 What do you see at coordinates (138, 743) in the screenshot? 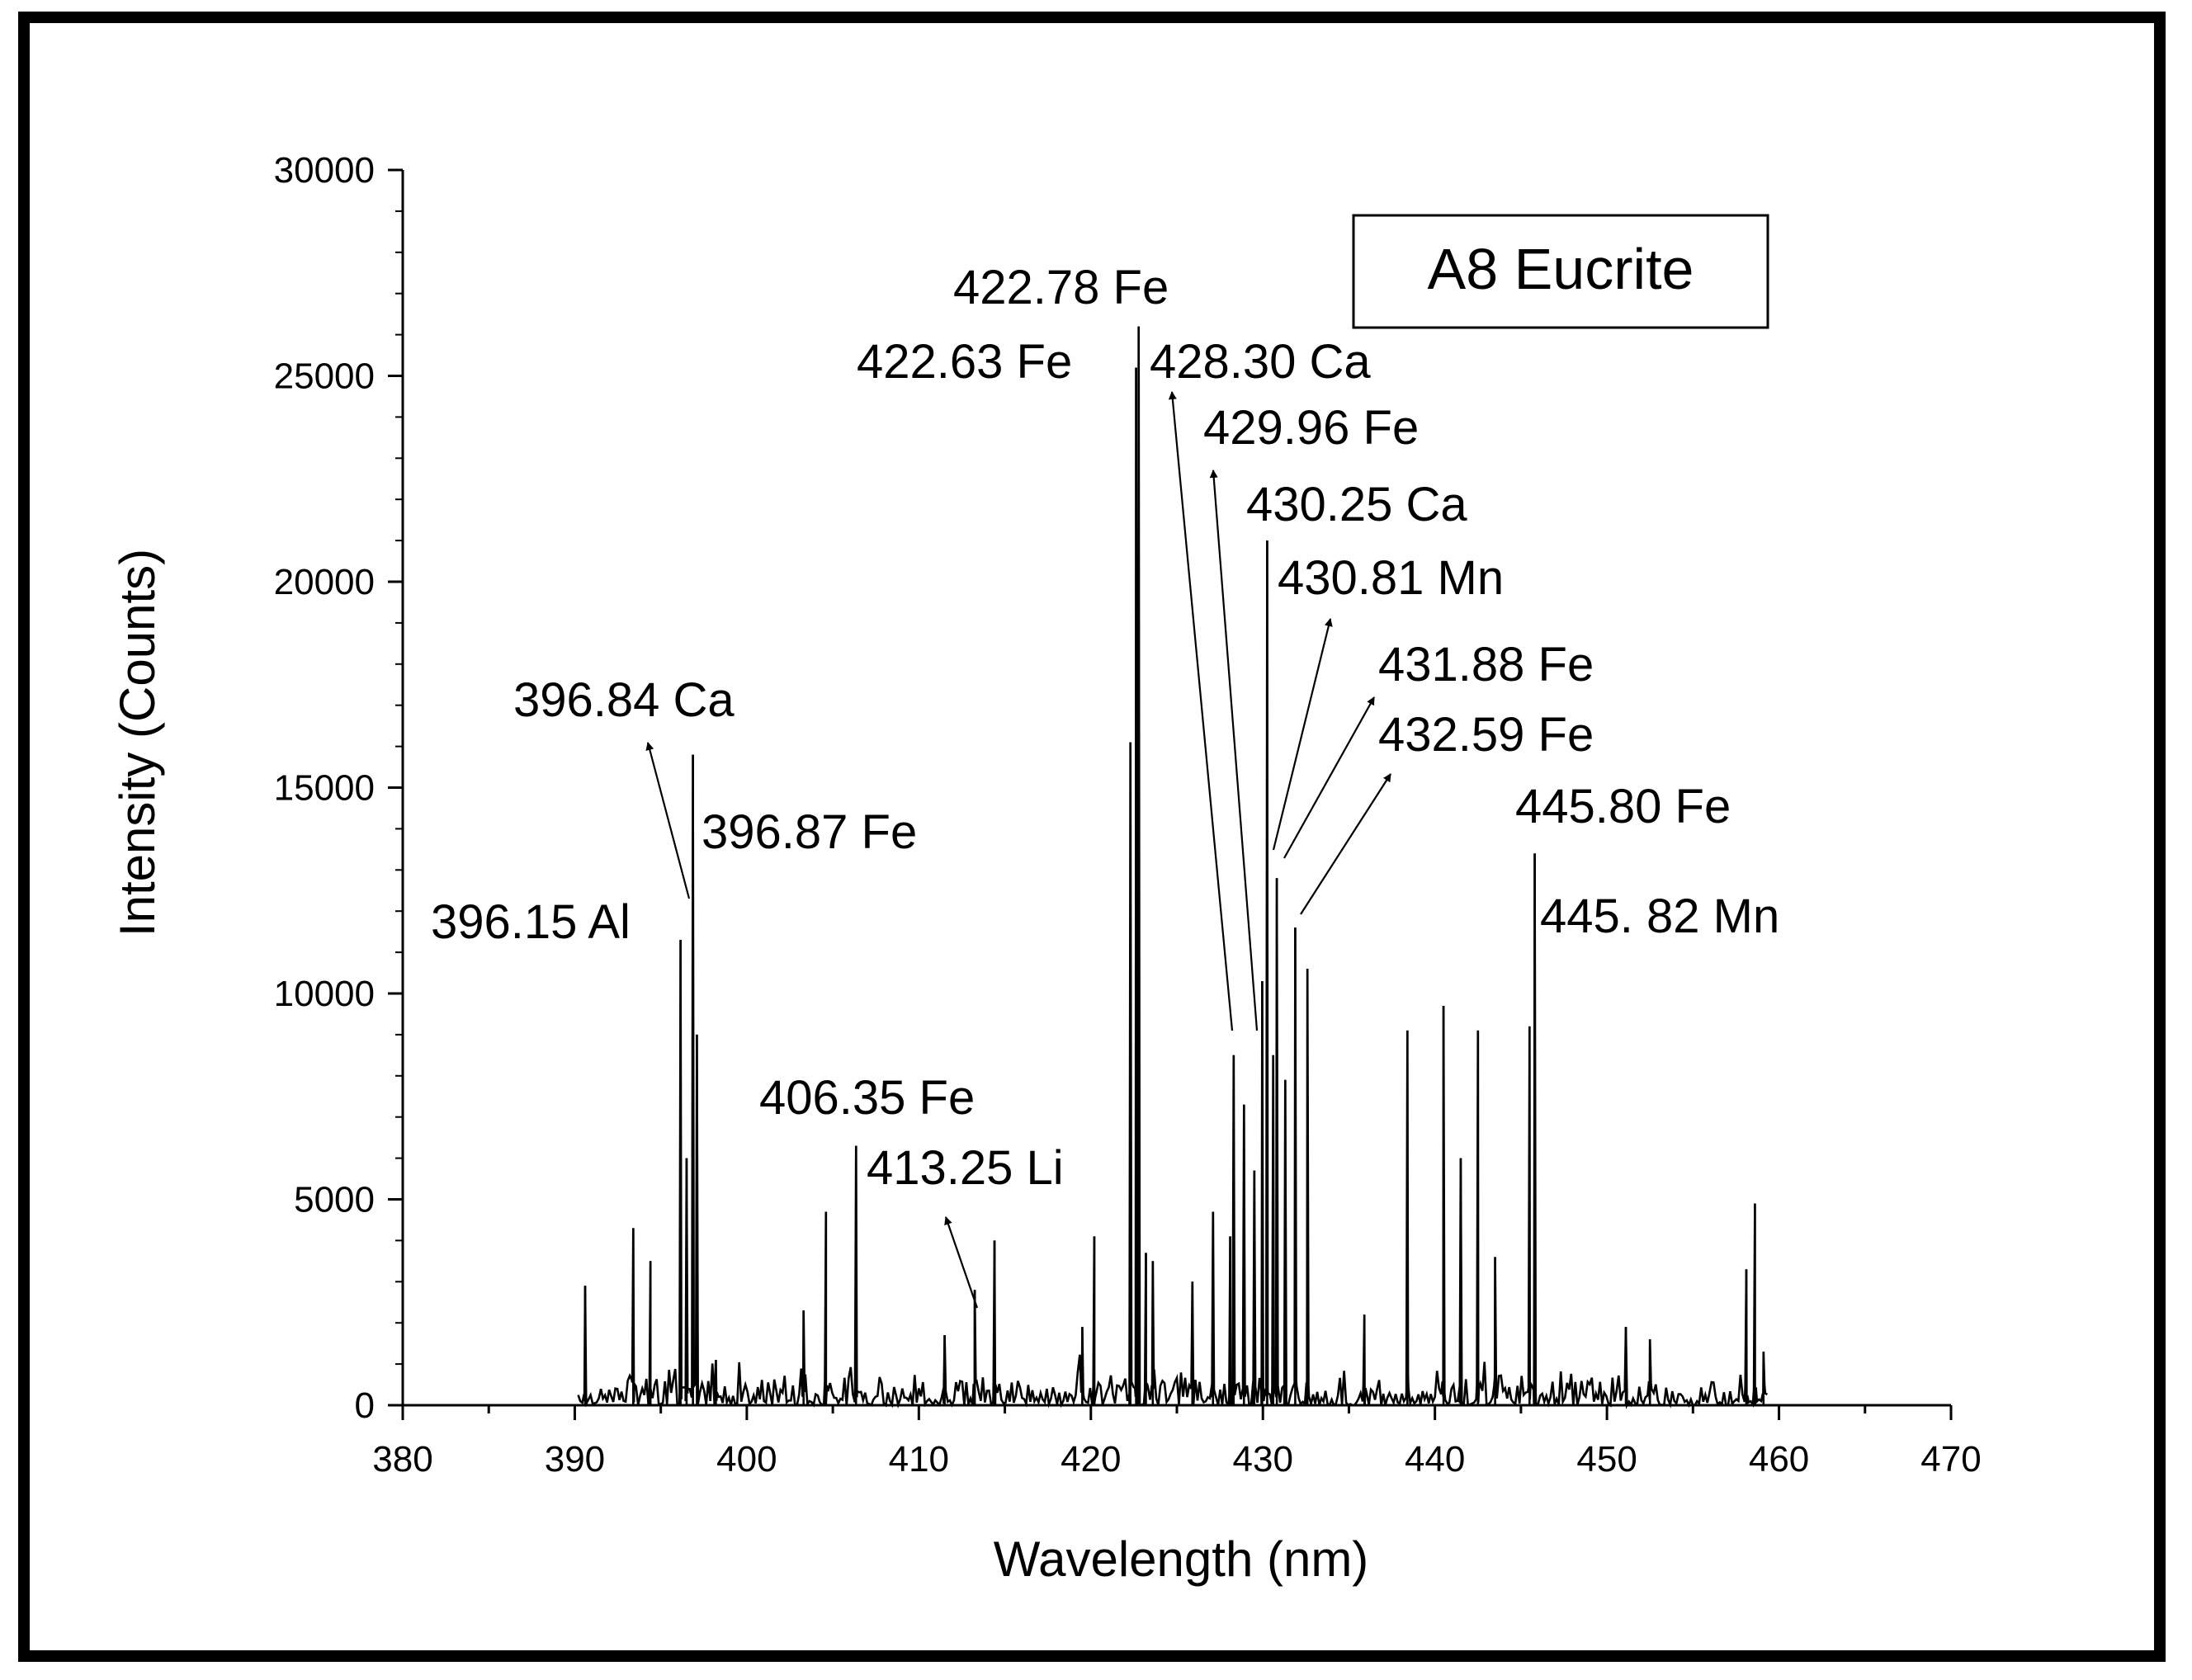
I see `y-axis-title: Intensity (Counts)` at bounding box center [138, 743].